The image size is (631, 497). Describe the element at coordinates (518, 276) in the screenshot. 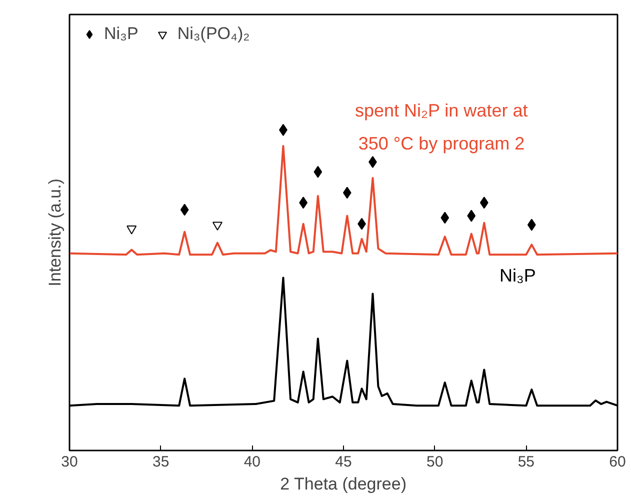

I see `annotation: Ni₃P` at that location.